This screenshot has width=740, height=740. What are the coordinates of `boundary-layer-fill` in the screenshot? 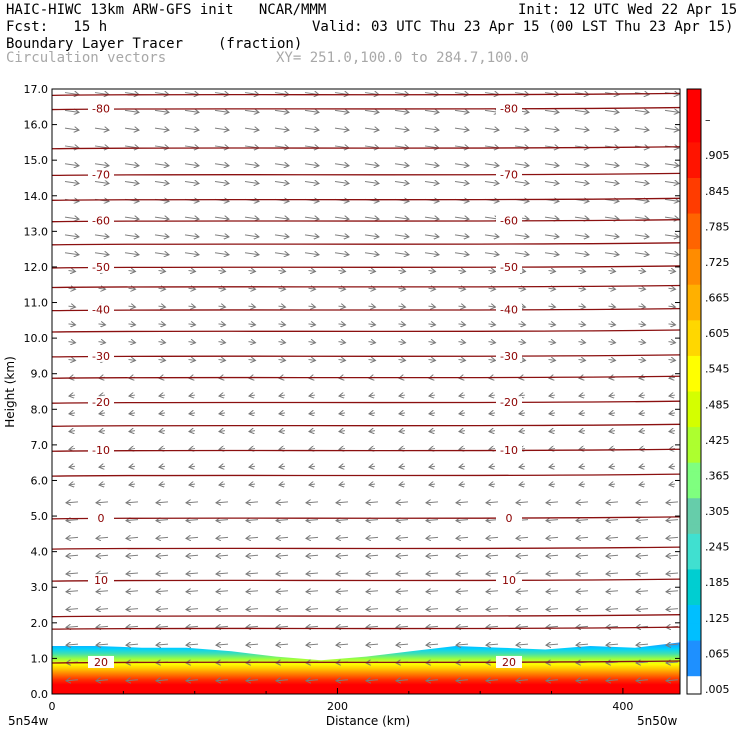 It's located at (366, 668).